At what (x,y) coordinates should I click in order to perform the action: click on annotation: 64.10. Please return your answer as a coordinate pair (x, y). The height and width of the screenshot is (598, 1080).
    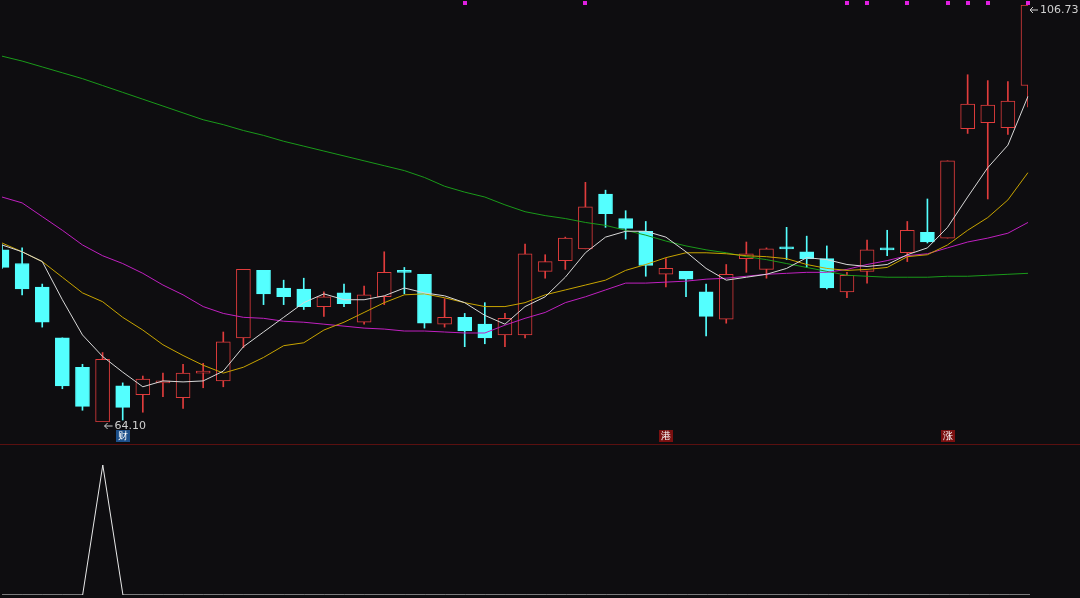
    Looking at the image, I should click on (130, 425).